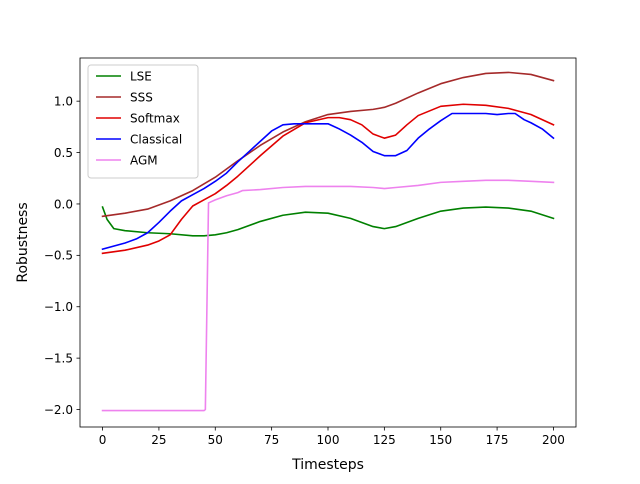 Image resolution: width=640 pixels, height=484 pixels. Describe the element at coordinates (156, 139) in the screenshot. I see `legend-label: Classical` at that location.